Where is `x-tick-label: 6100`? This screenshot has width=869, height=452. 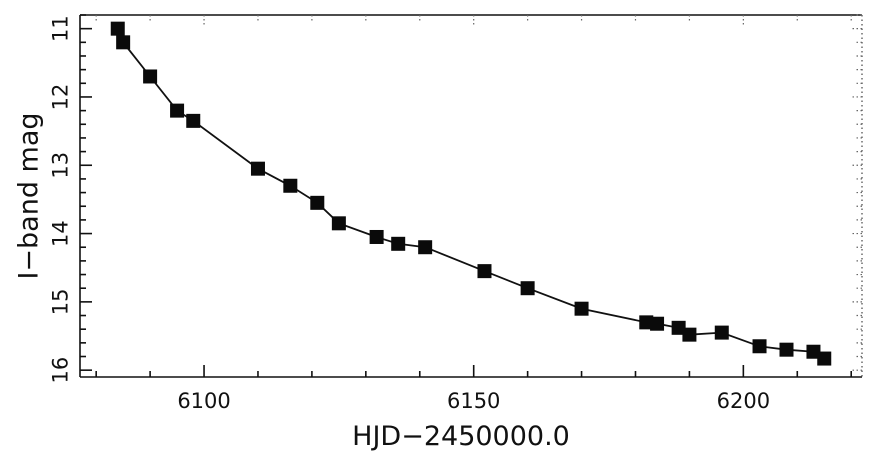
x-tick-label: 6100 is located at coordinates (203, 401).